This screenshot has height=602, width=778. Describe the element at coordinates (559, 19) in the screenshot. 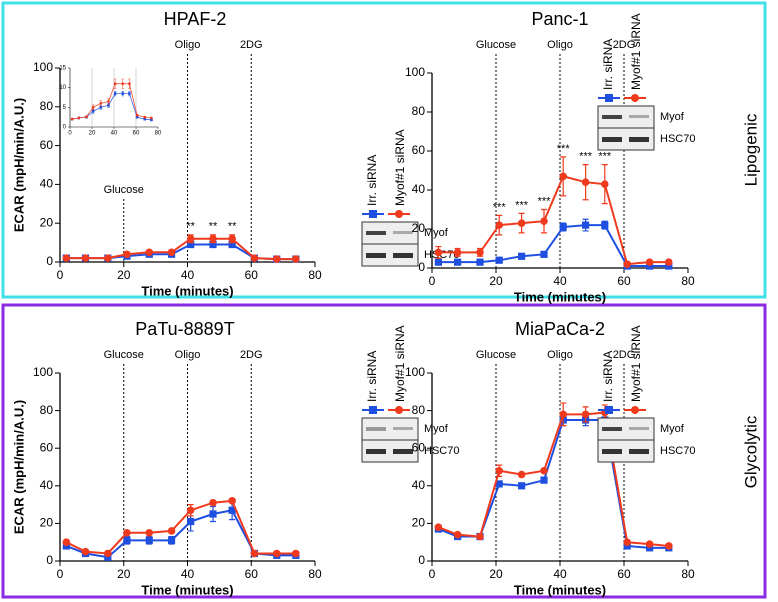

I see `panel-title: Panc-1` at that location.